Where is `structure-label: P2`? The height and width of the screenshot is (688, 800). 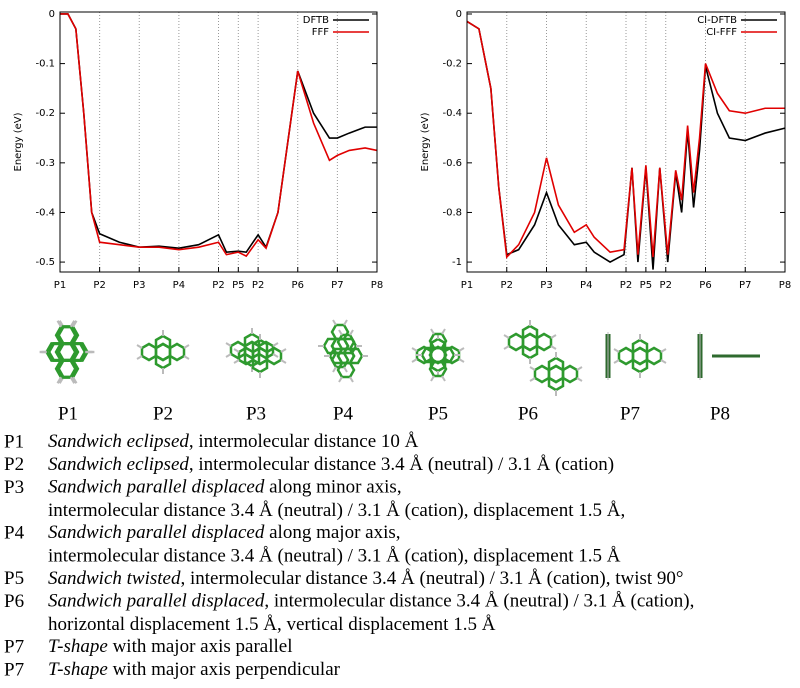
structure-label: P2 is located at coordinates (163, 413).